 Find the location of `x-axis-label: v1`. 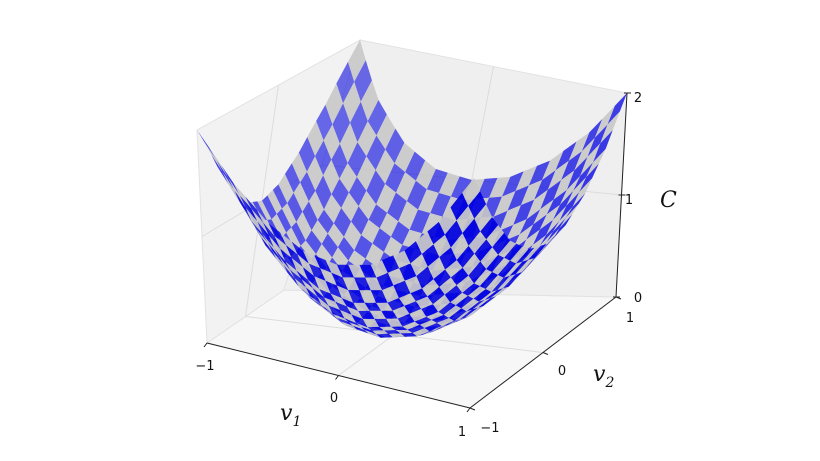

x-axis-label: v1 is located at coordinates (290, 415).